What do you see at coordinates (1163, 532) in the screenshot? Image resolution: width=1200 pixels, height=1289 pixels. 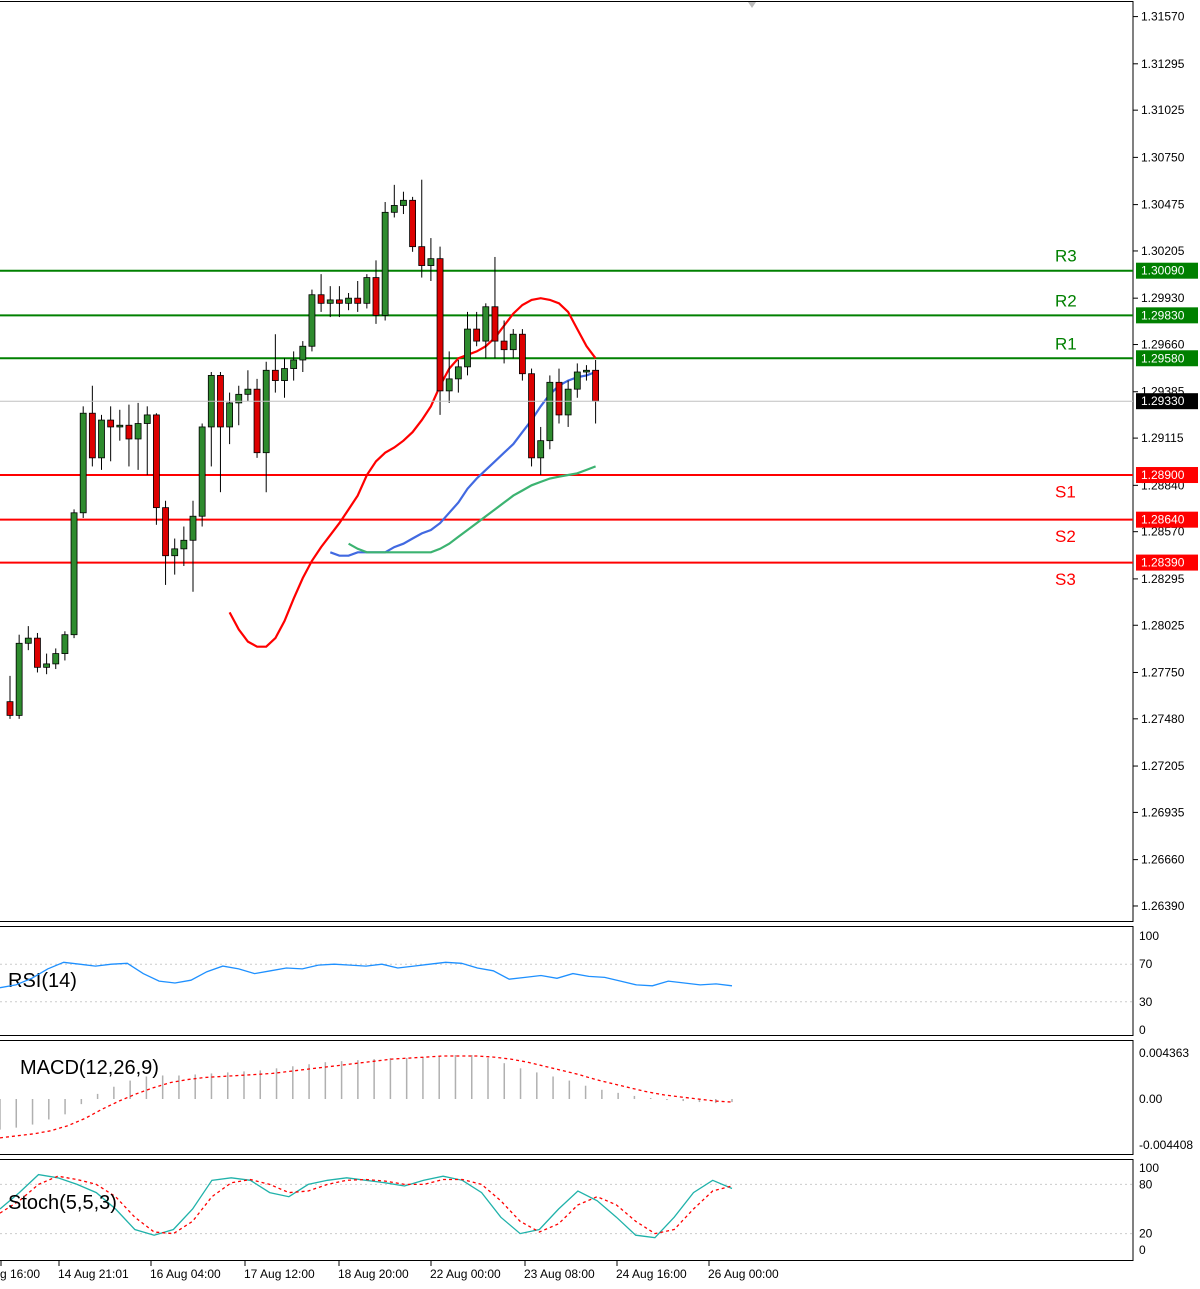 I see `price-tick-label: 1.28570` at bounding box center [1163, 532].